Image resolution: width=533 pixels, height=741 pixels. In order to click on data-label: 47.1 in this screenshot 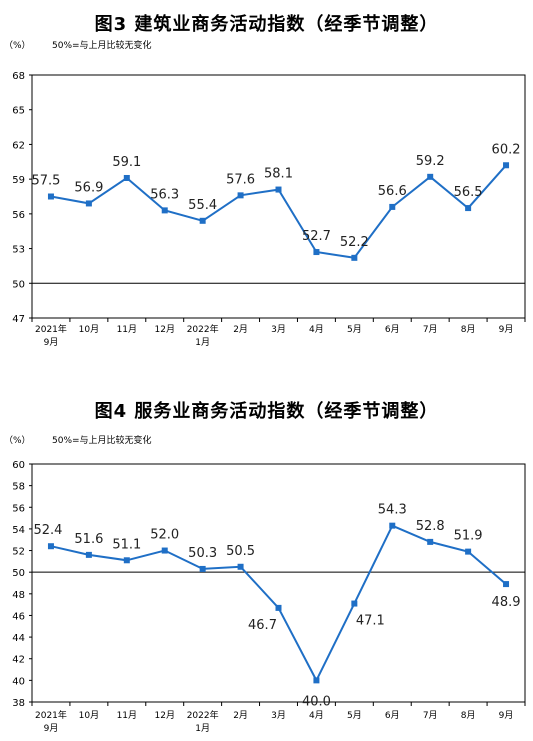, I will do `click(370, 621)`.